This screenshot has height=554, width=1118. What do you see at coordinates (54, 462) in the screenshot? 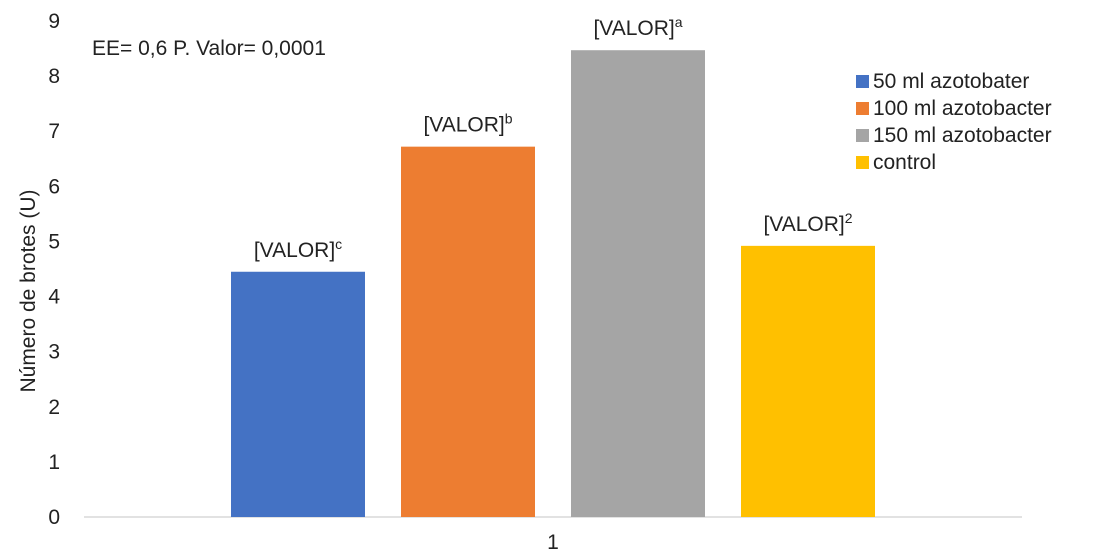
I see `y-tick-label: 1` at bounding box center [54, 462].